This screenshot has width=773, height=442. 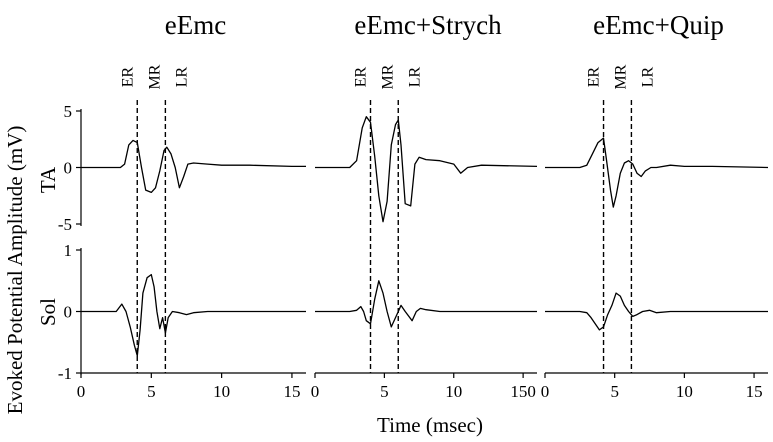 What do you see at coordinates (430, 425) in the screenshot?
I see `x-axis-label: Time (msec)` at bounding box center [430, 425].